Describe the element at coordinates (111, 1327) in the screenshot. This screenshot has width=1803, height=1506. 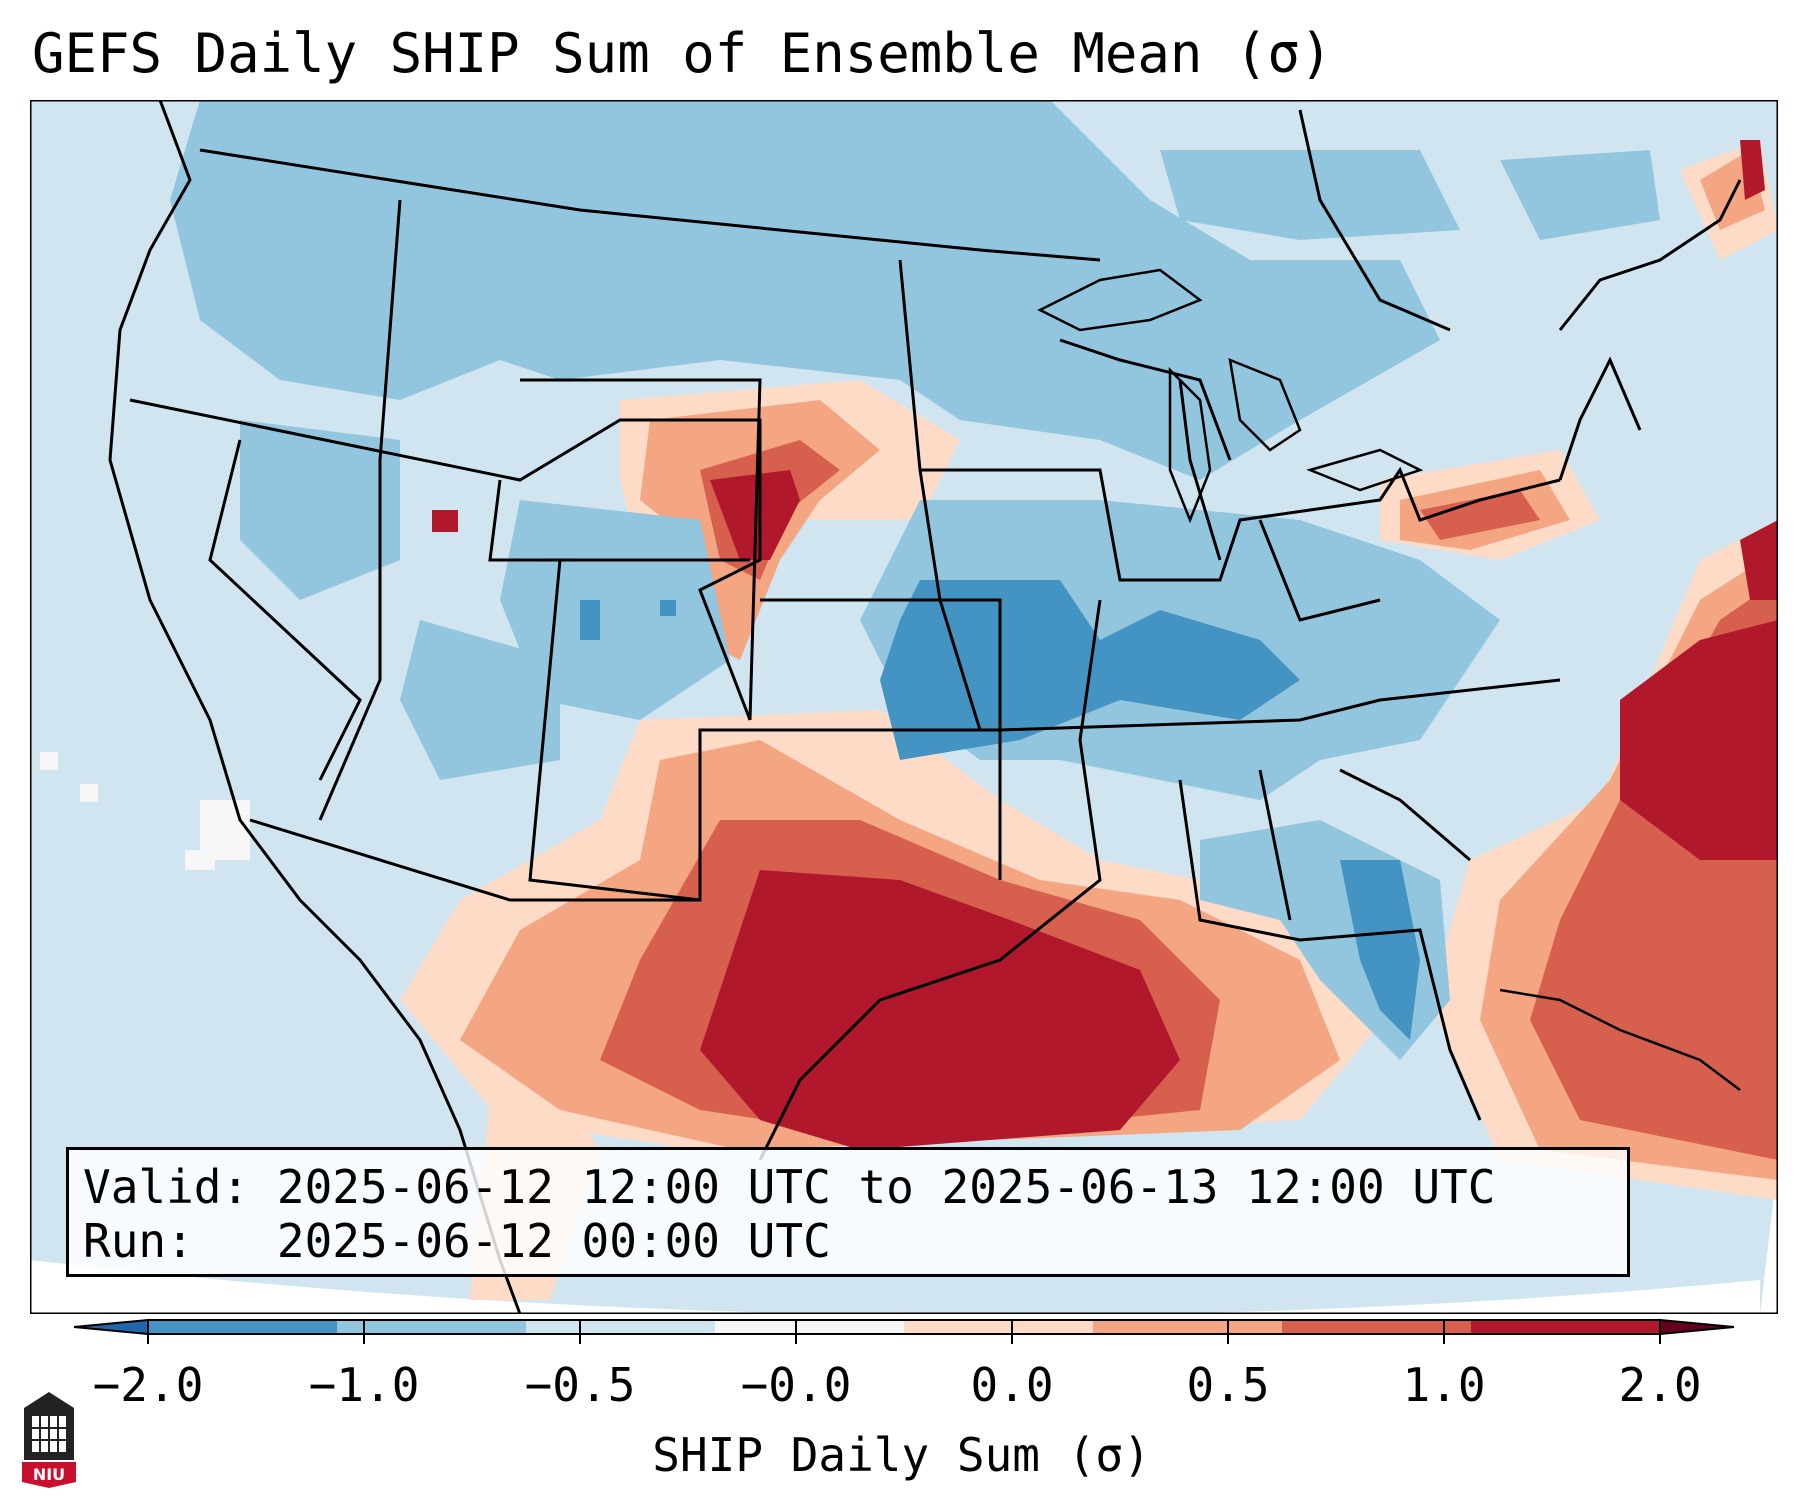
I see `colorbar-under-arrow` at that location.